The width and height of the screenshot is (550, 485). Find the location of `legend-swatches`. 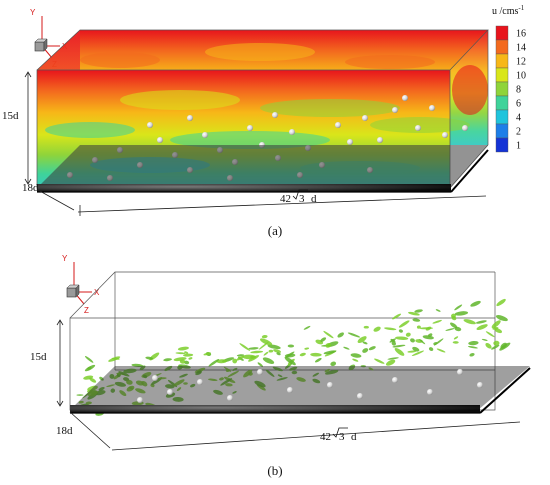

legend-swatches is located at coordinates (502, 89).